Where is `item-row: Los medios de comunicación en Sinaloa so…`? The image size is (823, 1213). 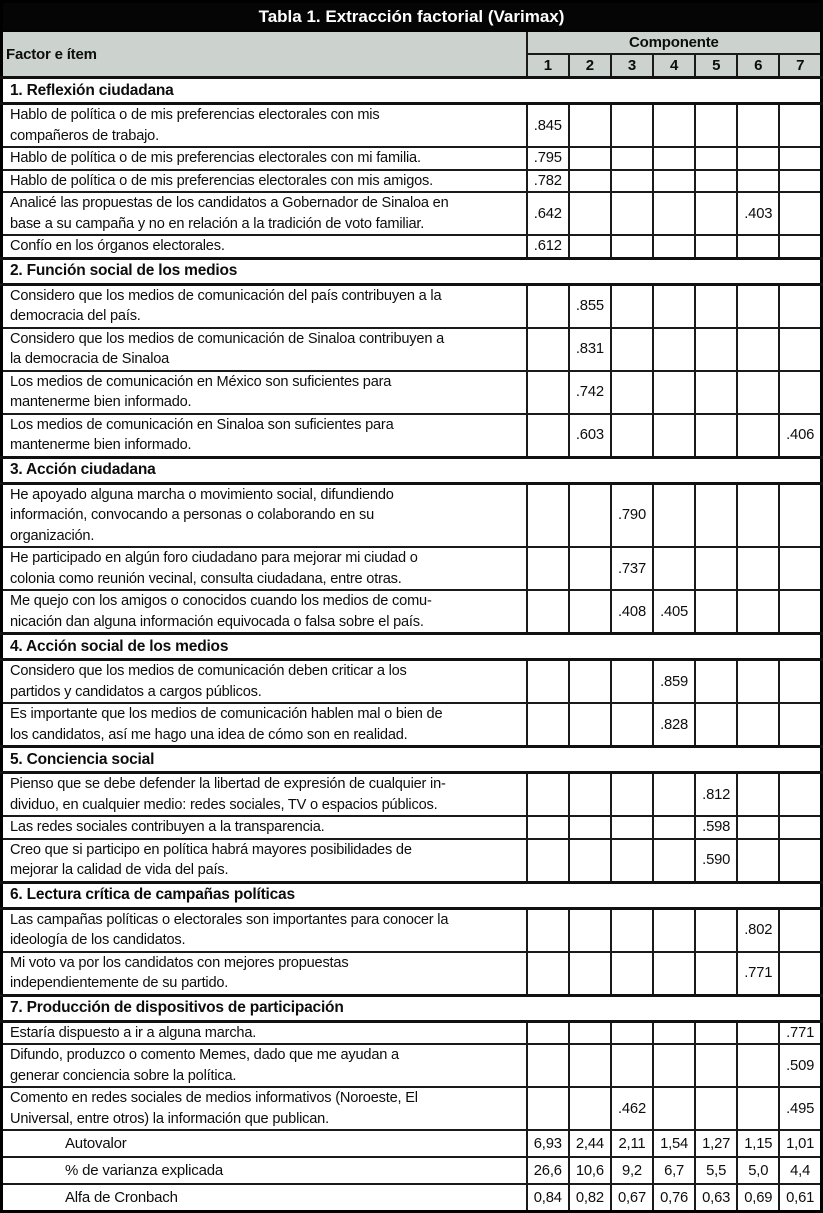 item-row: Los medios de comunicación en Sinaloa so… is located at coordinates (411, 435).